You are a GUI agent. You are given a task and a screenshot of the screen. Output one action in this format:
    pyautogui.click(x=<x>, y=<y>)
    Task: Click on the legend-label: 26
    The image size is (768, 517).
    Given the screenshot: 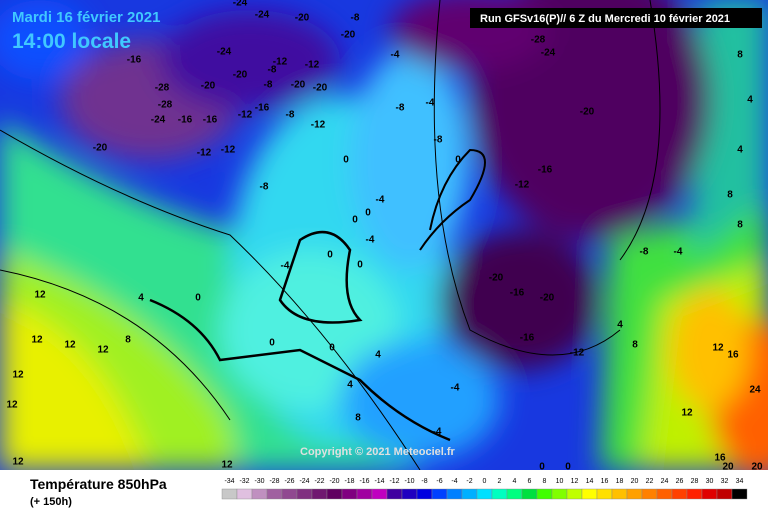 What is the action you would take?
    pyautogui.click(x=680, y=481)
    